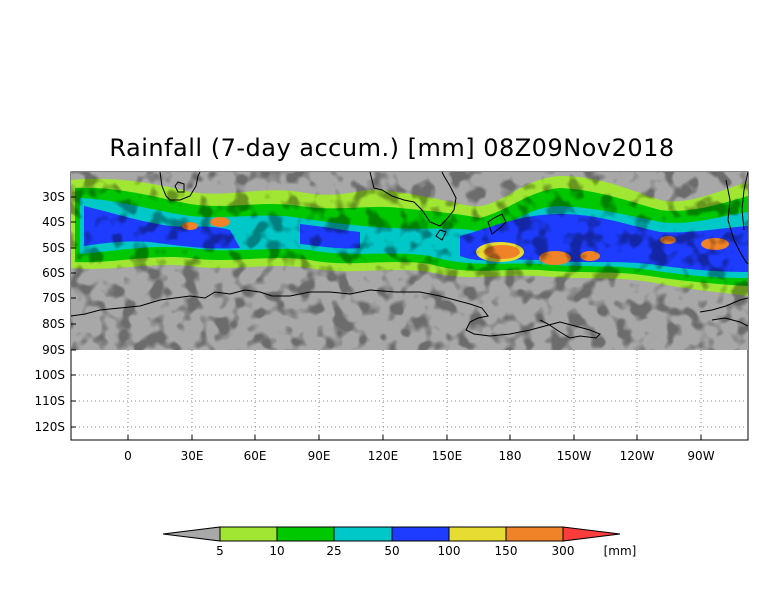  What do you see at coordinates (128, 456) in the screenshot?
I see `lon-label: 0` at bounding box center [128, 456].